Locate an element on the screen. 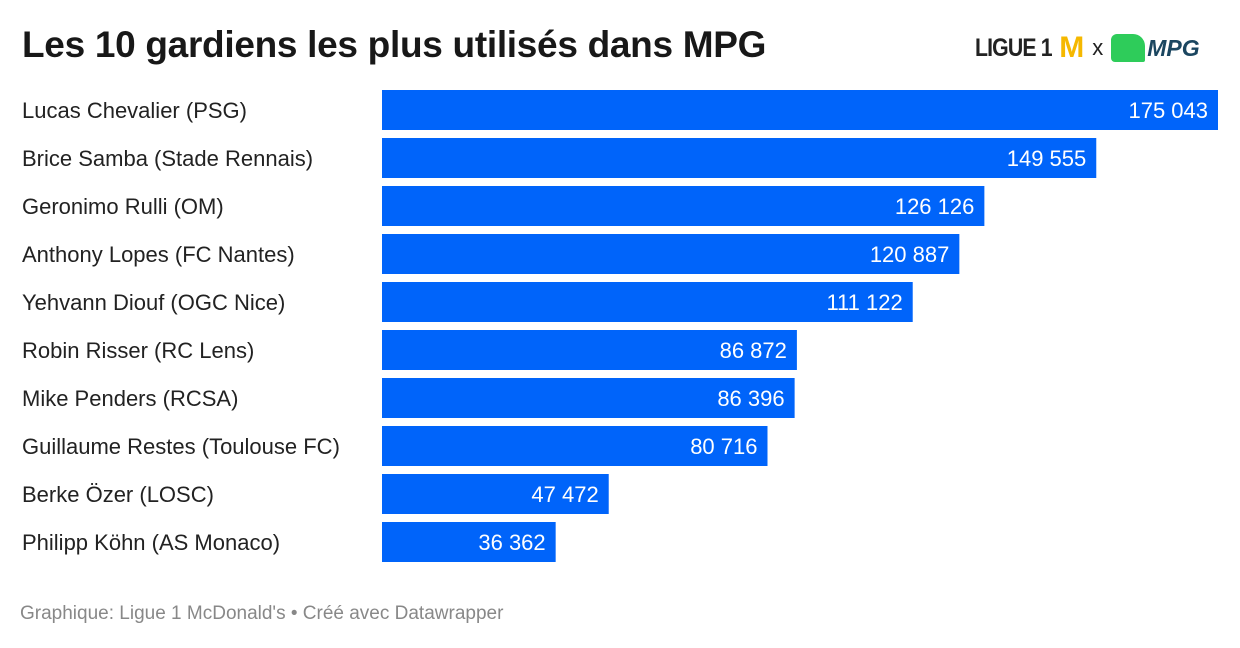 The width and height of the screenshot is (1240, 648). goat-icon is located at coordinates (1128, 48).